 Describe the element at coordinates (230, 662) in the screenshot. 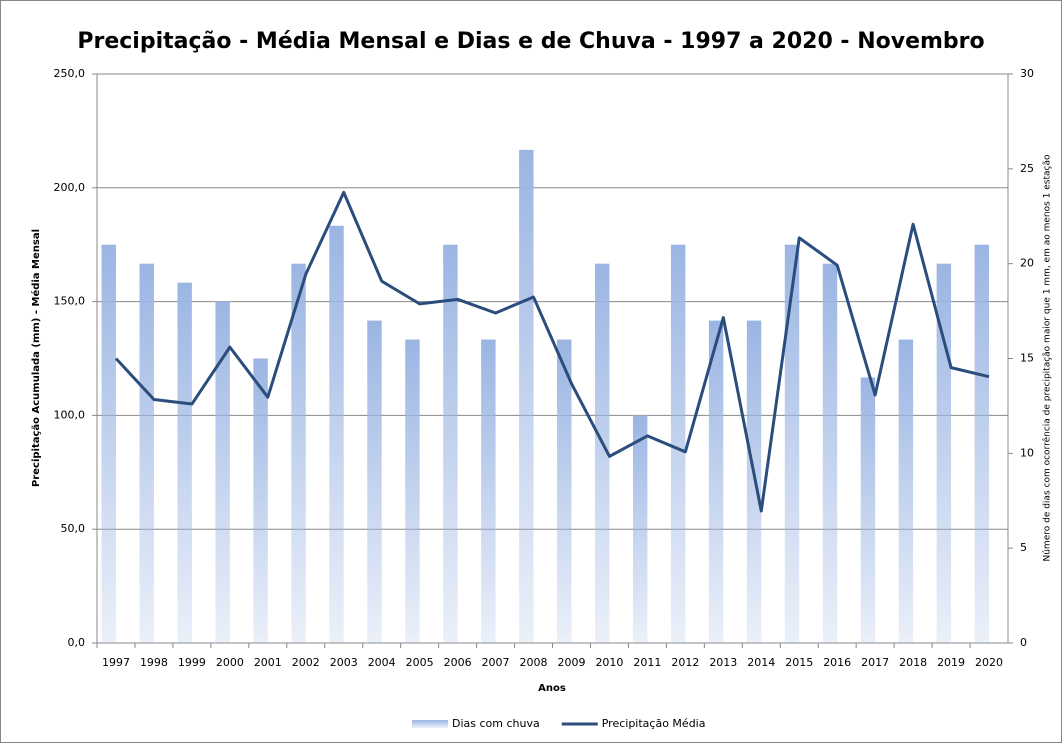

I see `x-tick-label: 2000` at that location.